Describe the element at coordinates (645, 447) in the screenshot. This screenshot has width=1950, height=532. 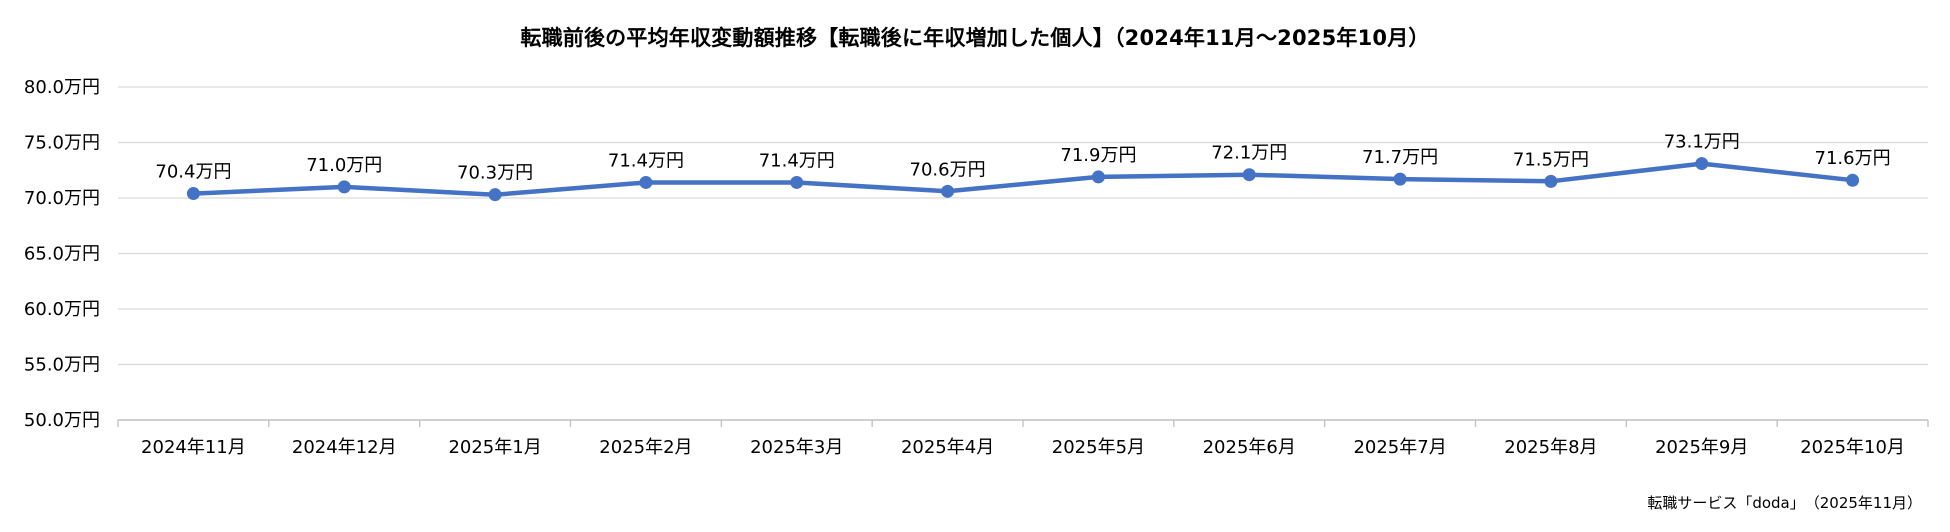
I see `x-tick-label: 2025年2月` at that location.